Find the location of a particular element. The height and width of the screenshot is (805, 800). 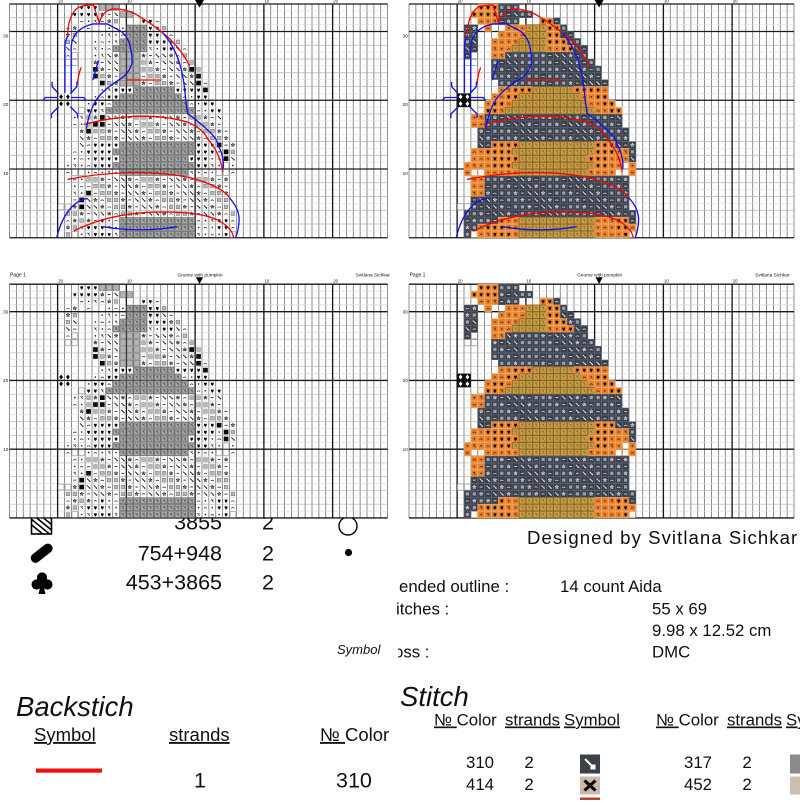

svg-text: 453+3865 is located at coordinates (174, 583).